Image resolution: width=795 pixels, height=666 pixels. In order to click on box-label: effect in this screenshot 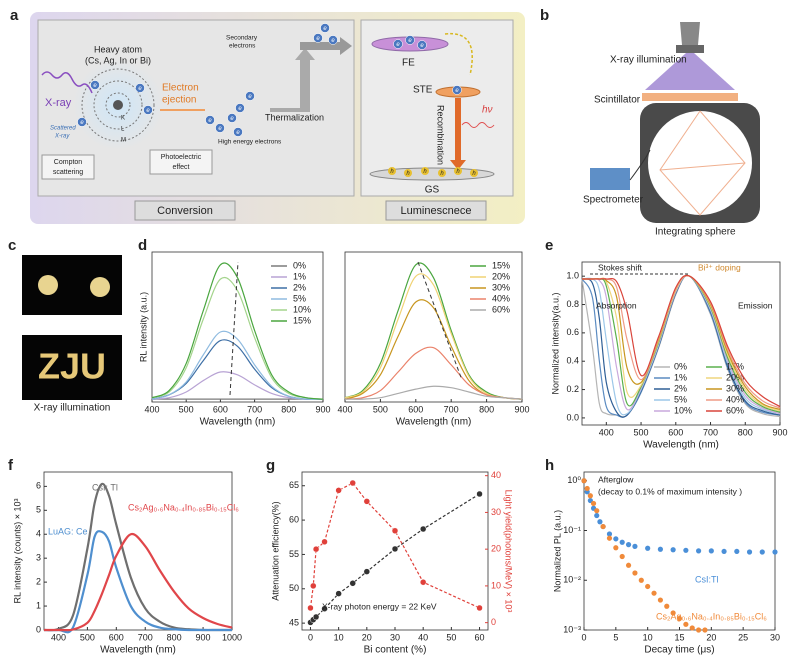, I will do `click(181, 167)`.